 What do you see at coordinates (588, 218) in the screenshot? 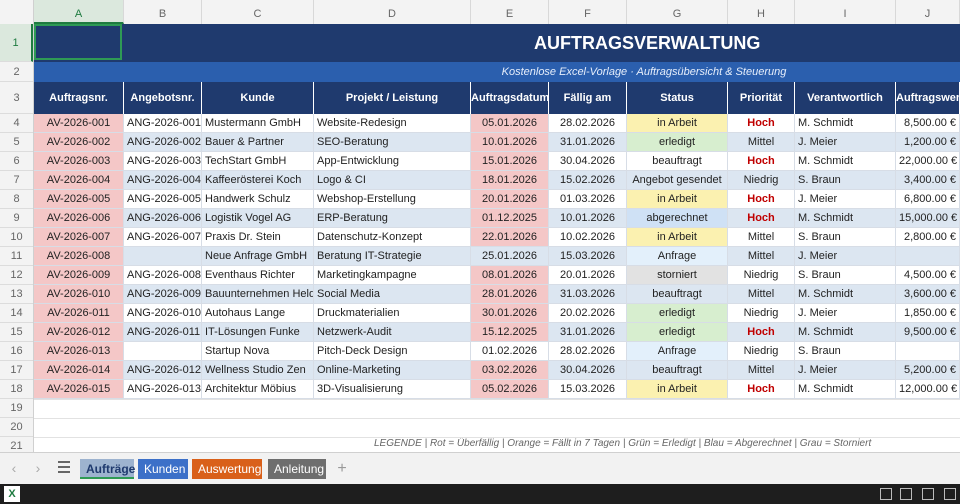
I see `cell-faellig: 10.01.2026` at bounding box center [588, 218].